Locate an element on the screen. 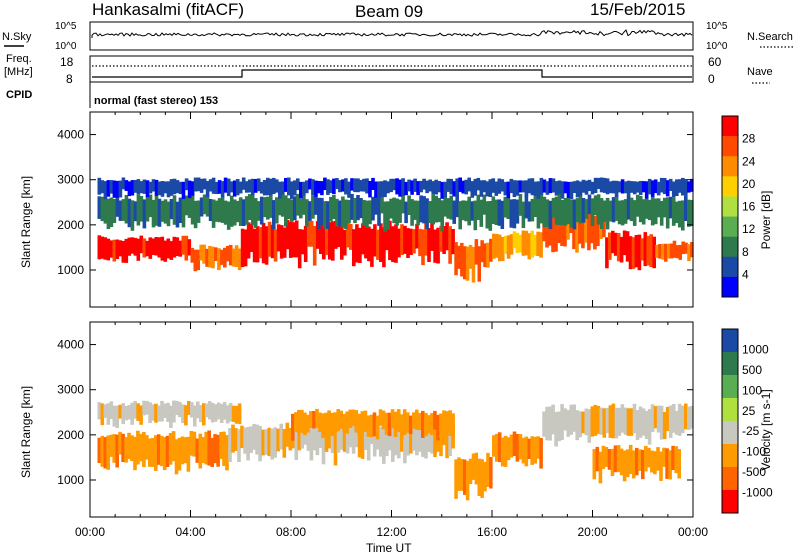 This screenshot has height=554, width=800. power-colorbar-tick: 20 is located at coordinates (749, 184).